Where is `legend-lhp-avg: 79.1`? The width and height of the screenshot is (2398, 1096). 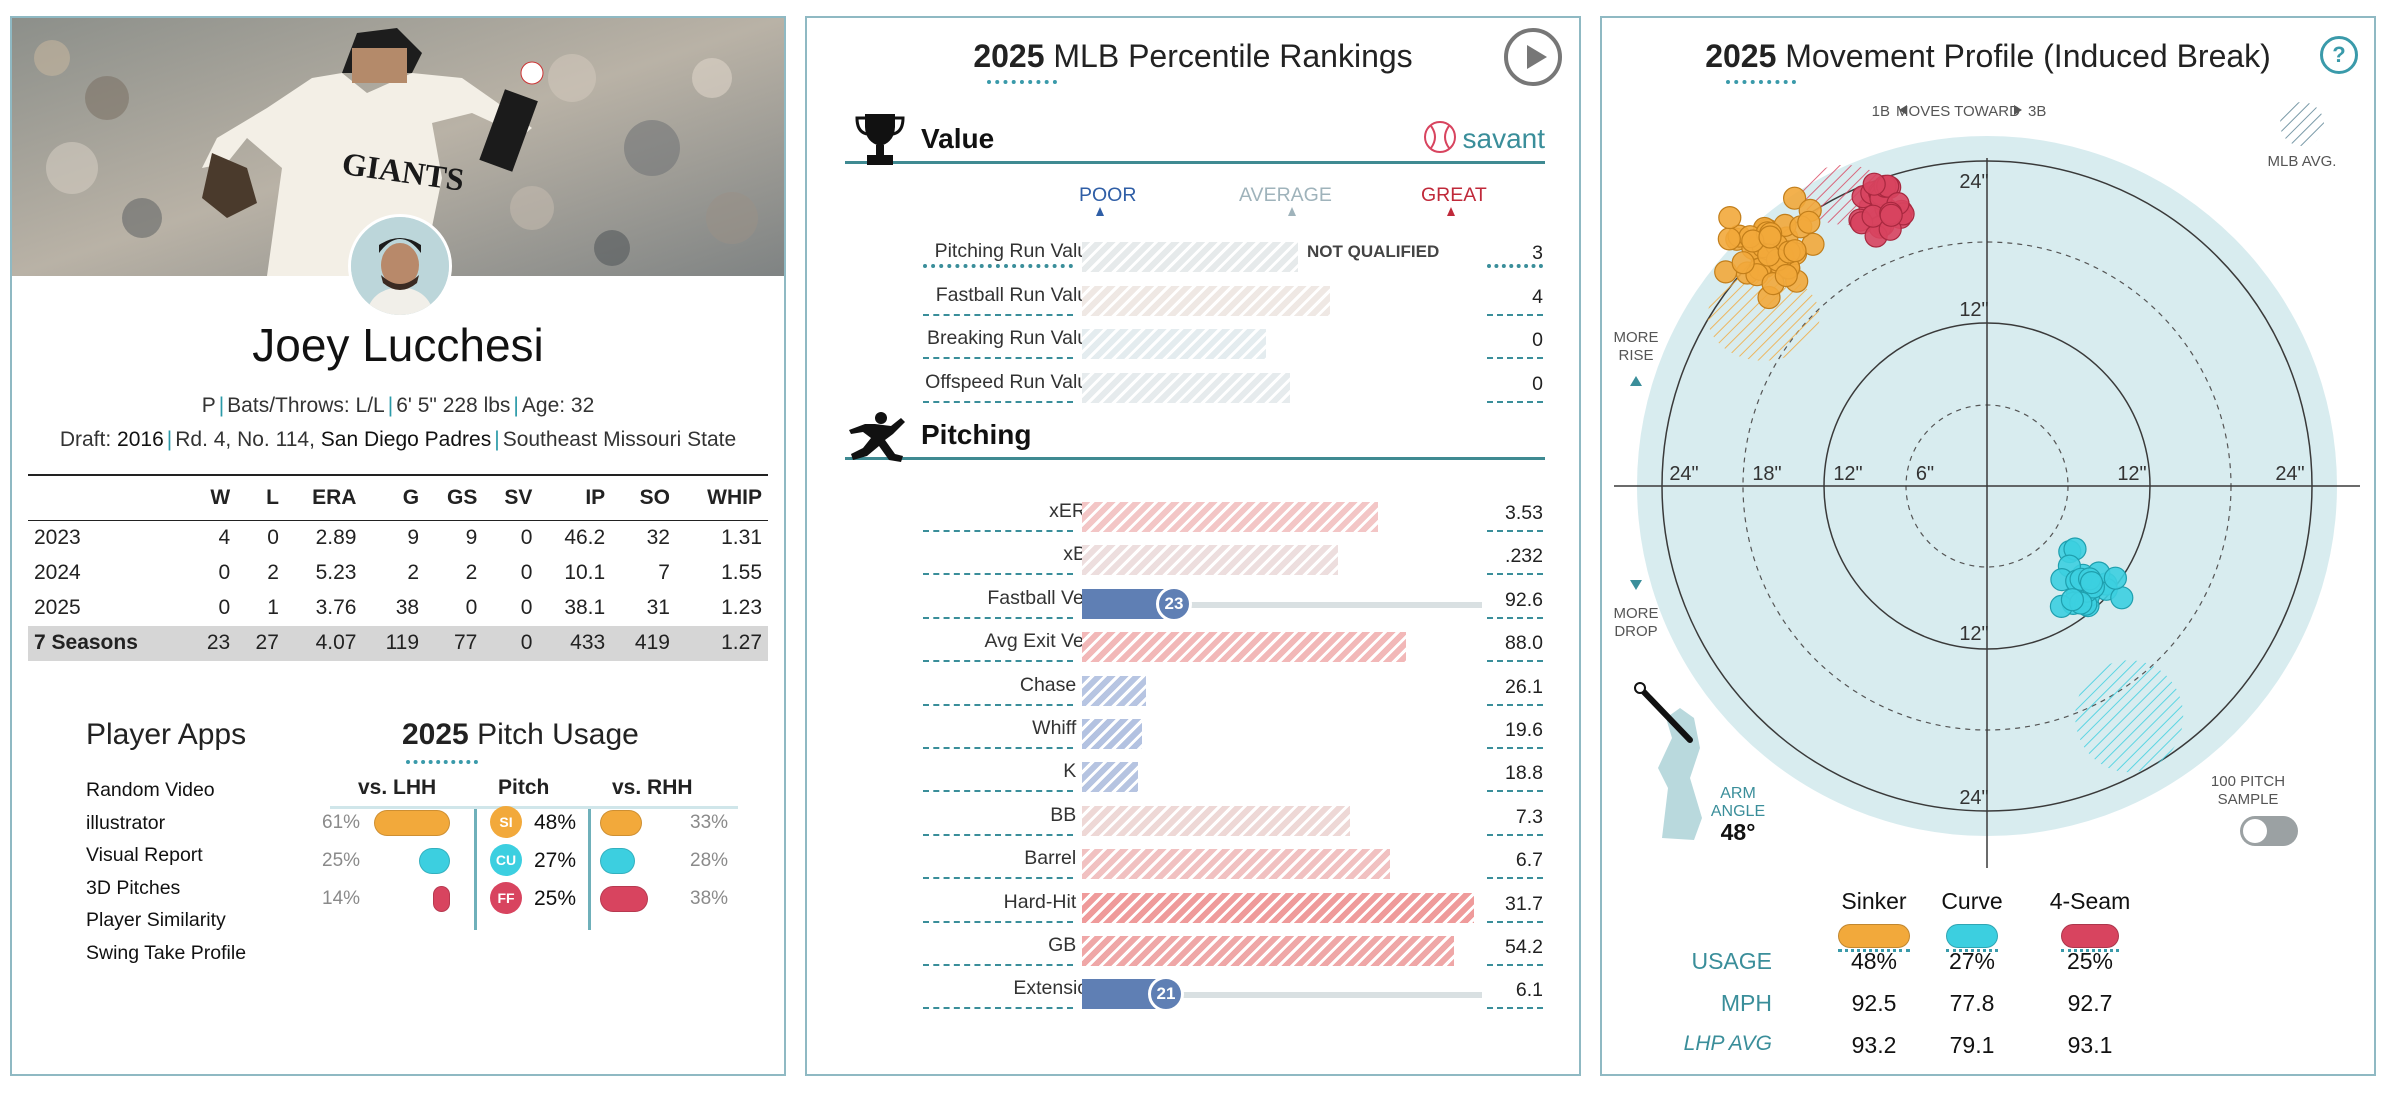 legend-lhp-avg: 79.1 is located at coordinates (1972, 1045).